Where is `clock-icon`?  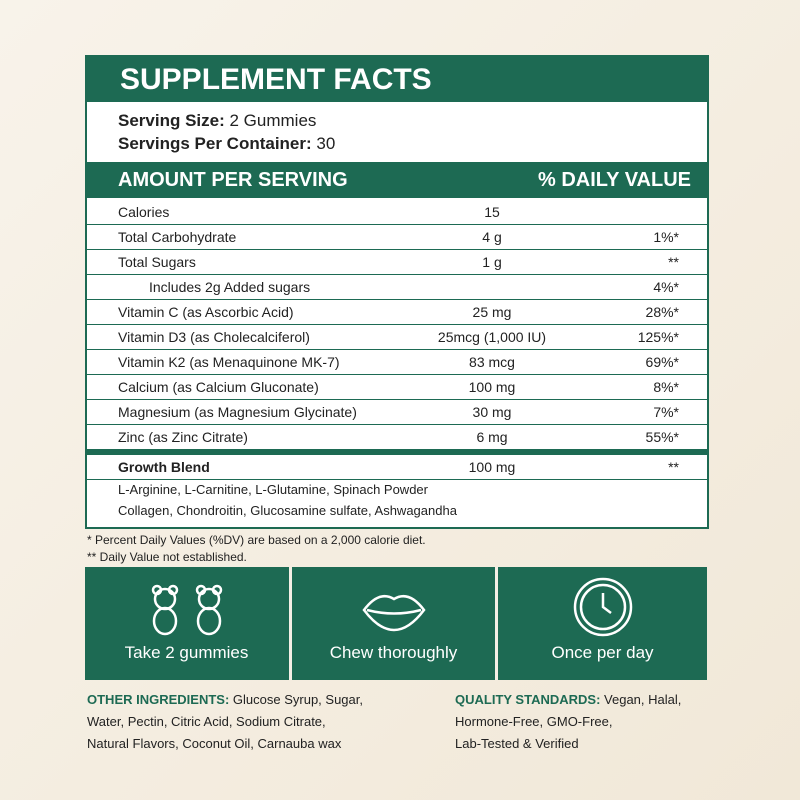
clock-icon is located at coordinates (602, 607).